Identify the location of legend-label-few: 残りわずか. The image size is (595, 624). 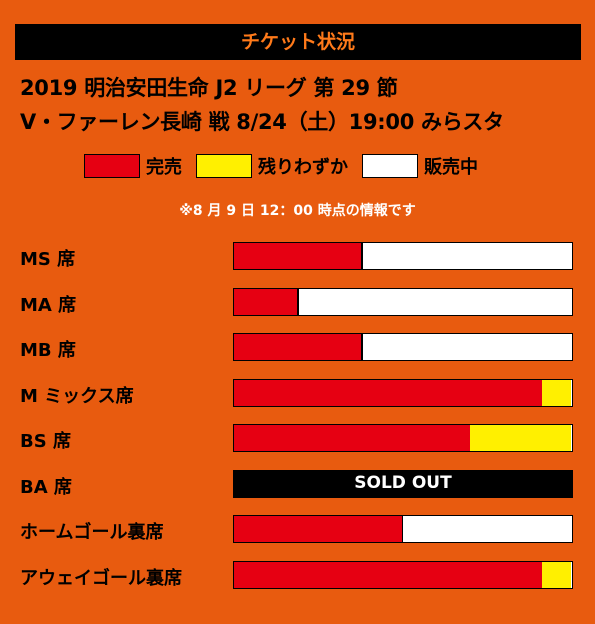
(303, 167).